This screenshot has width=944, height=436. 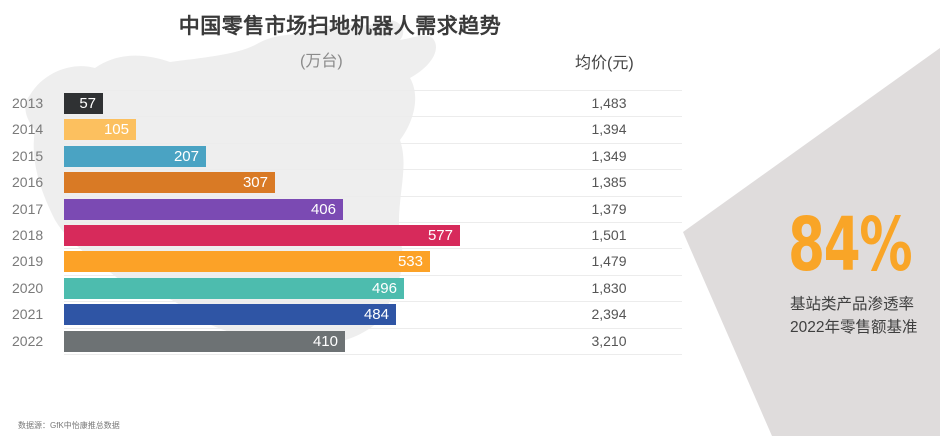 I want to click on chart-row: 2016 307 1,385, so click(x=345, y=183).